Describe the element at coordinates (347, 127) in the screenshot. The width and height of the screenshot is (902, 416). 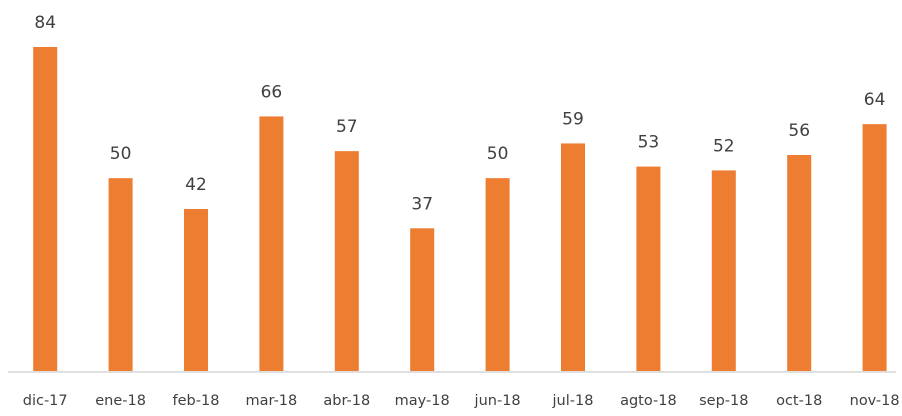
I see `value-label: 57` at that location.